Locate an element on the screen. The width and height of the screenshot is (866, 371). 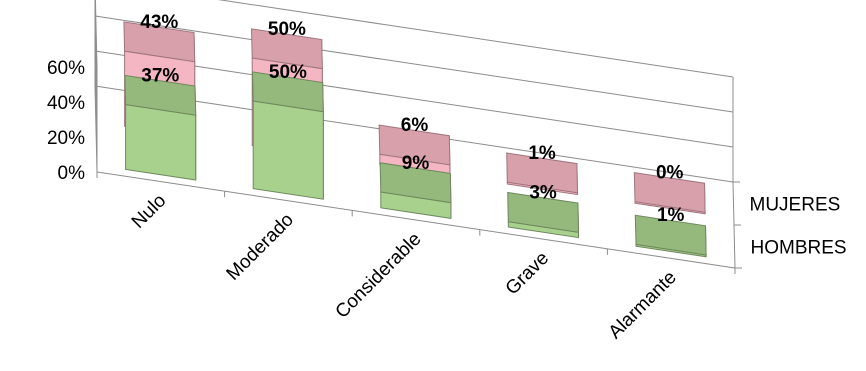
y-tick-label: 60% is located at coordinates (66, 68).